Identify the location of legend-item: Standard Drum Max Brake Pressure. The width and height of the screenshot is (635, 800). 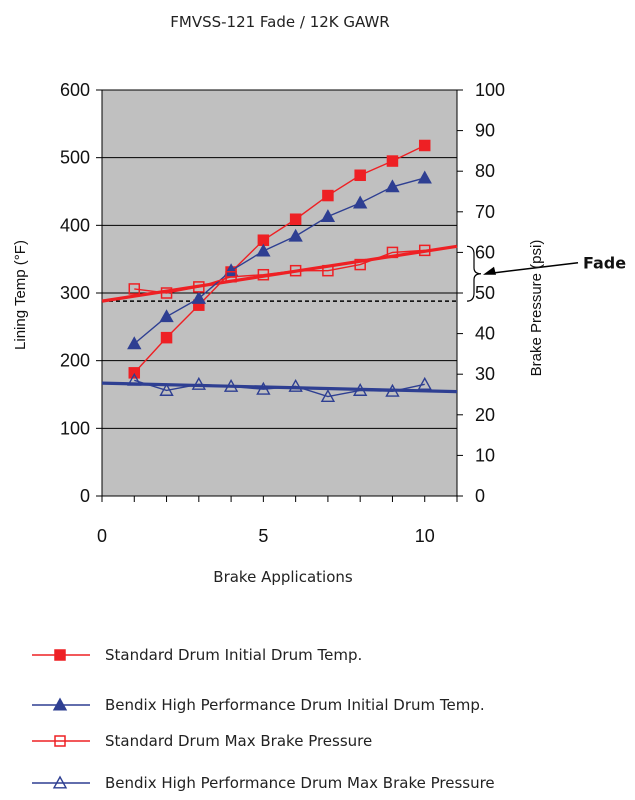
(202, 741).